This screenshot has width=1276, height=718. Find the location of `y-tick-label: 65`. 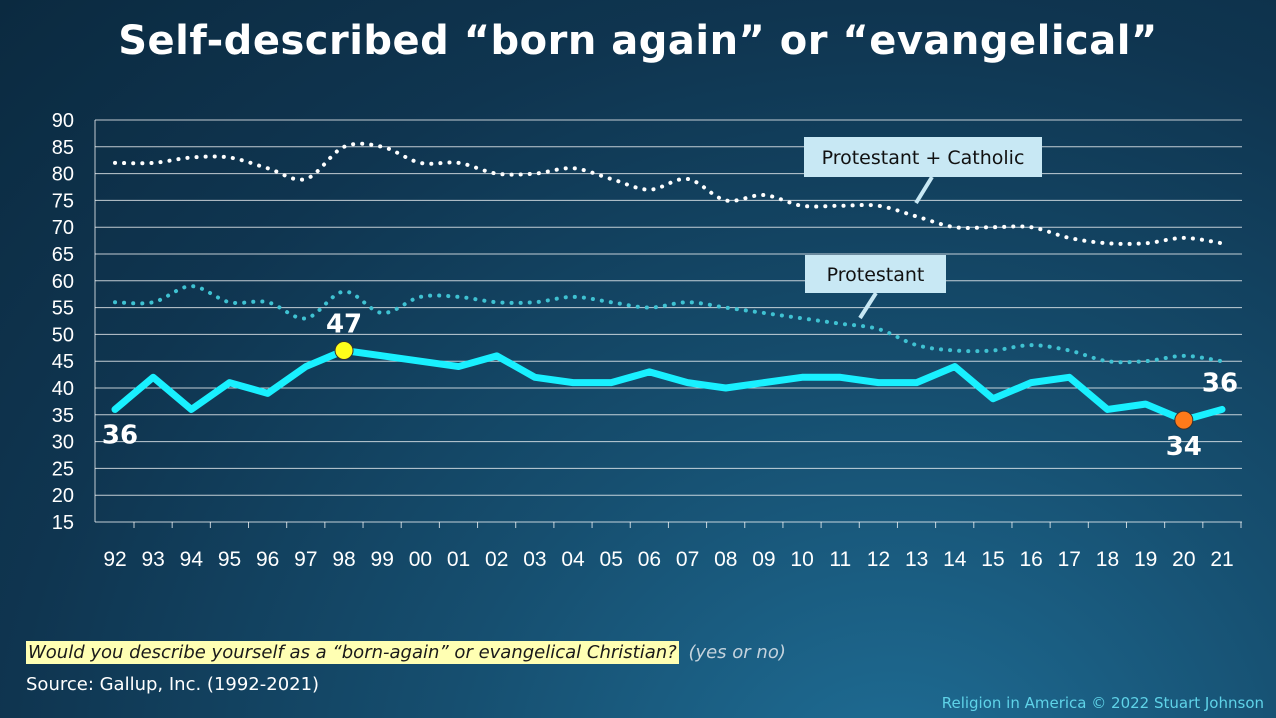

y-tick-label: 65 is located at coordinates (63, 255).